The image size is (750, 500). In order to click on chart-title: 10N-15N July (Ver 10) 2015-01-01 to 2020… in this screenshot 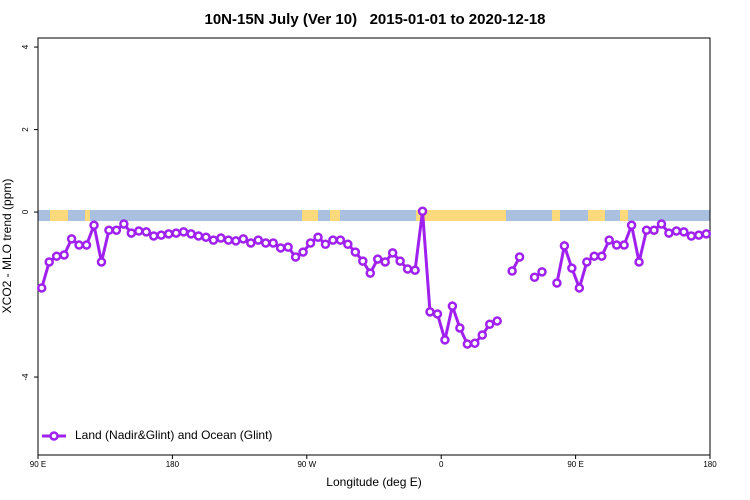, I will do `click(374, 19)`.